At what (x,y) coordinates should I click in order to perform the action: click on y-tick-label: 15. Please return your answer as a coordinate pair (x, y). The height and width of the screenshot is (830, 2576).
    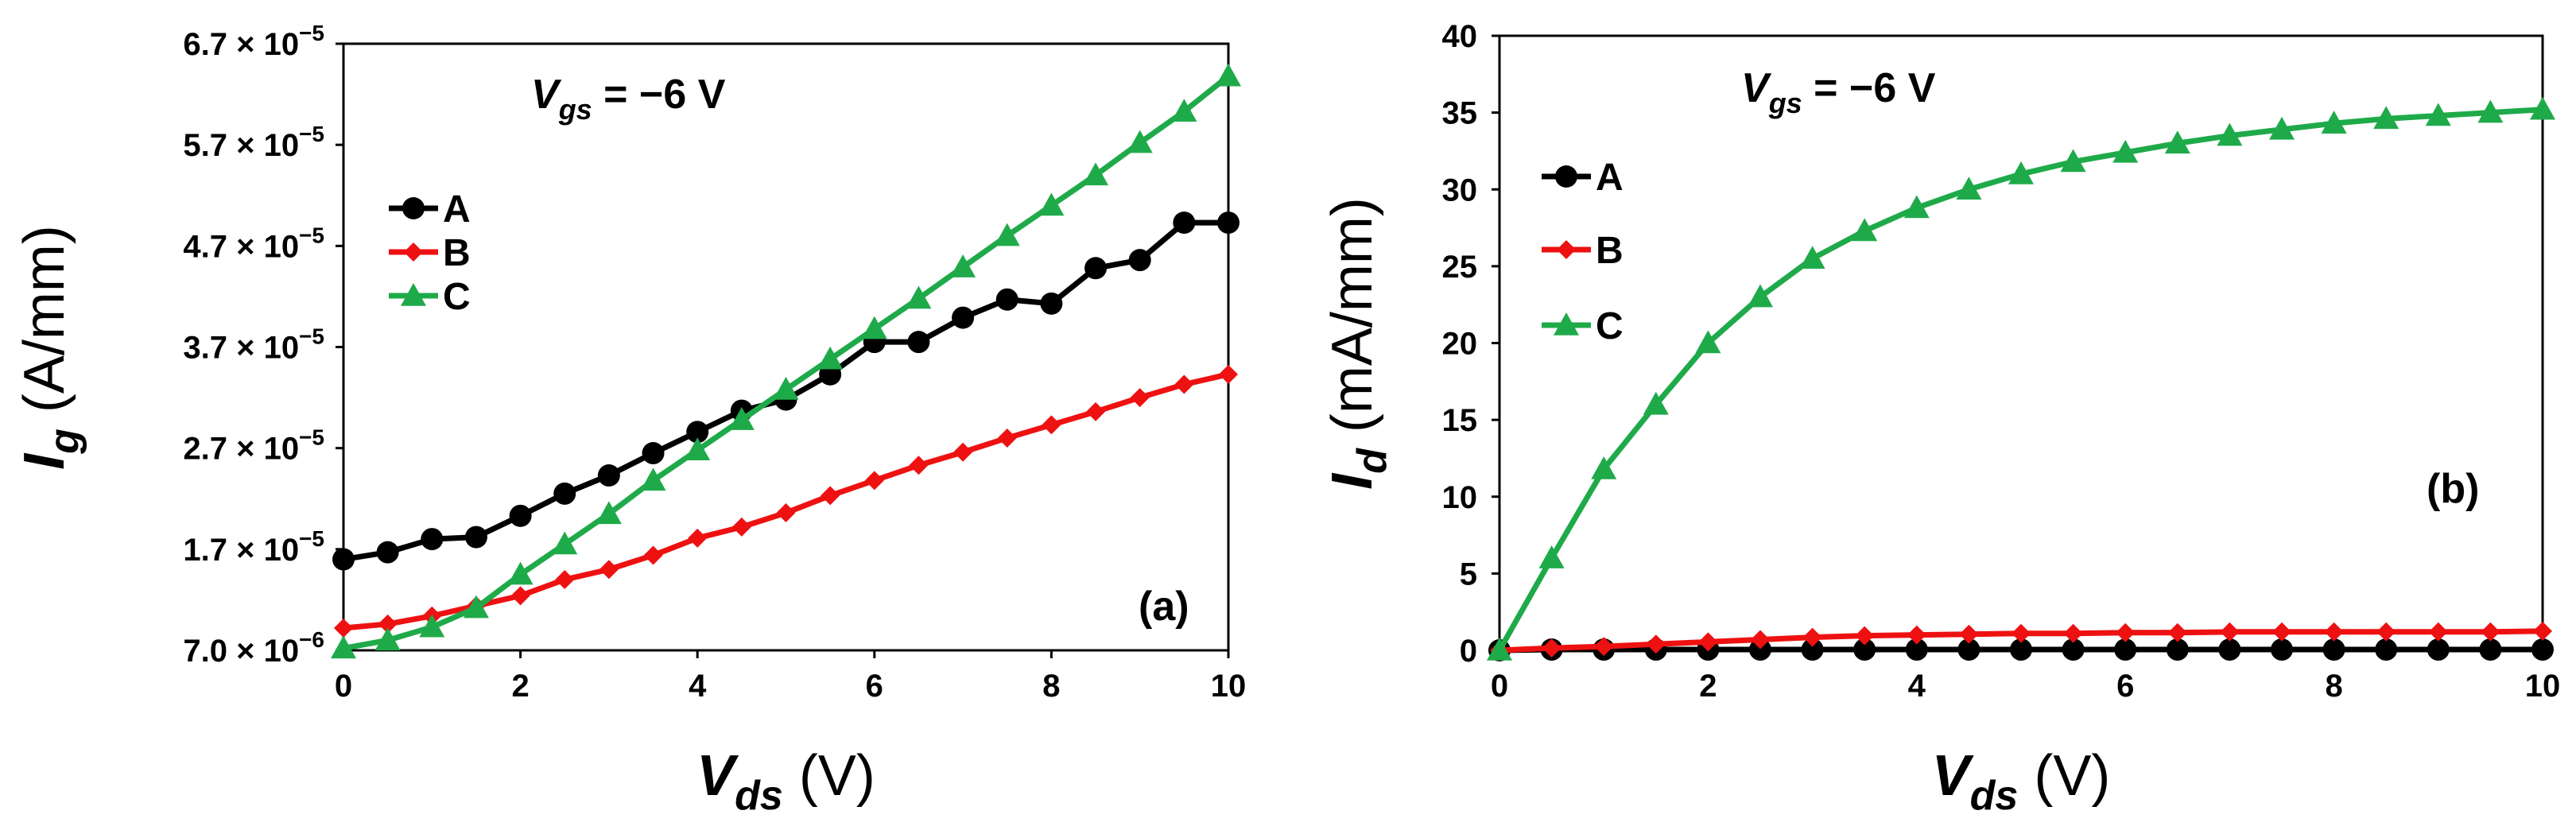
    Looking at the image, I should click on (1460, 420).